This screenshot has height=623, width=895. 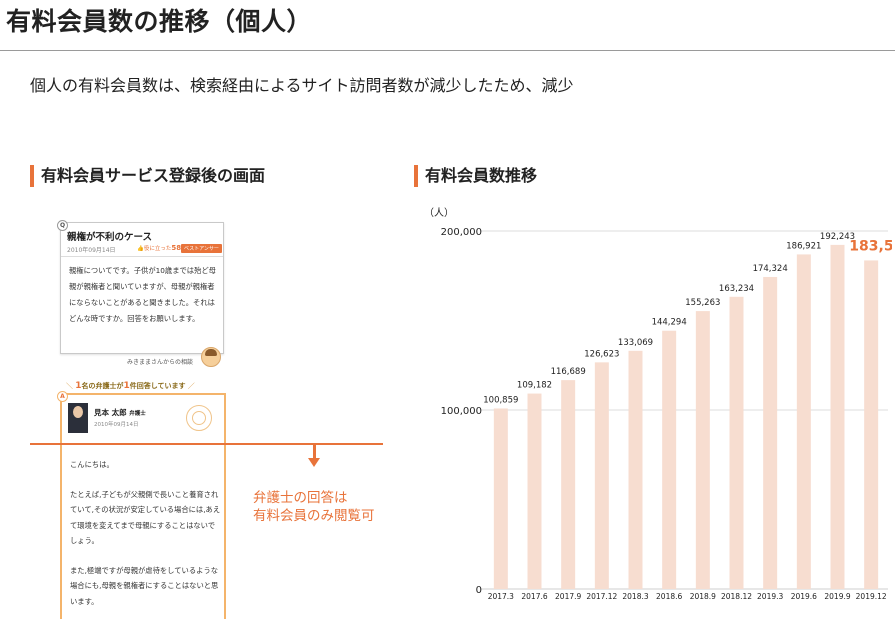 I want to click on x-tick-label: 2017.9, so click(x=568, y=596).